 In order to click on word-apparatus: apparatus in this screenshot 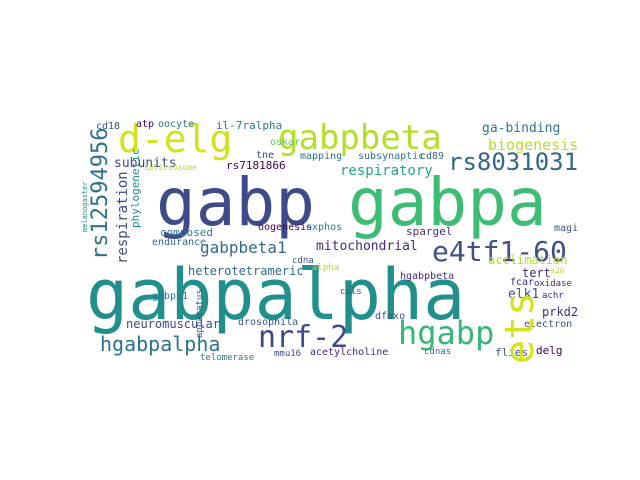, I will do `click(200, 313)`.